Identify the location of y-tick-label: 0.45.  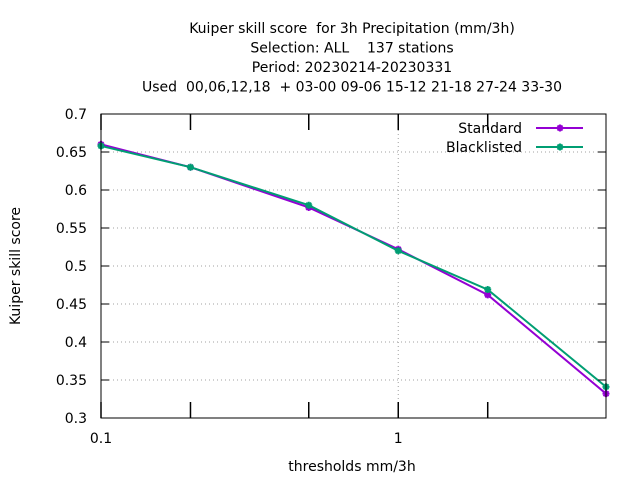
(71, 305).